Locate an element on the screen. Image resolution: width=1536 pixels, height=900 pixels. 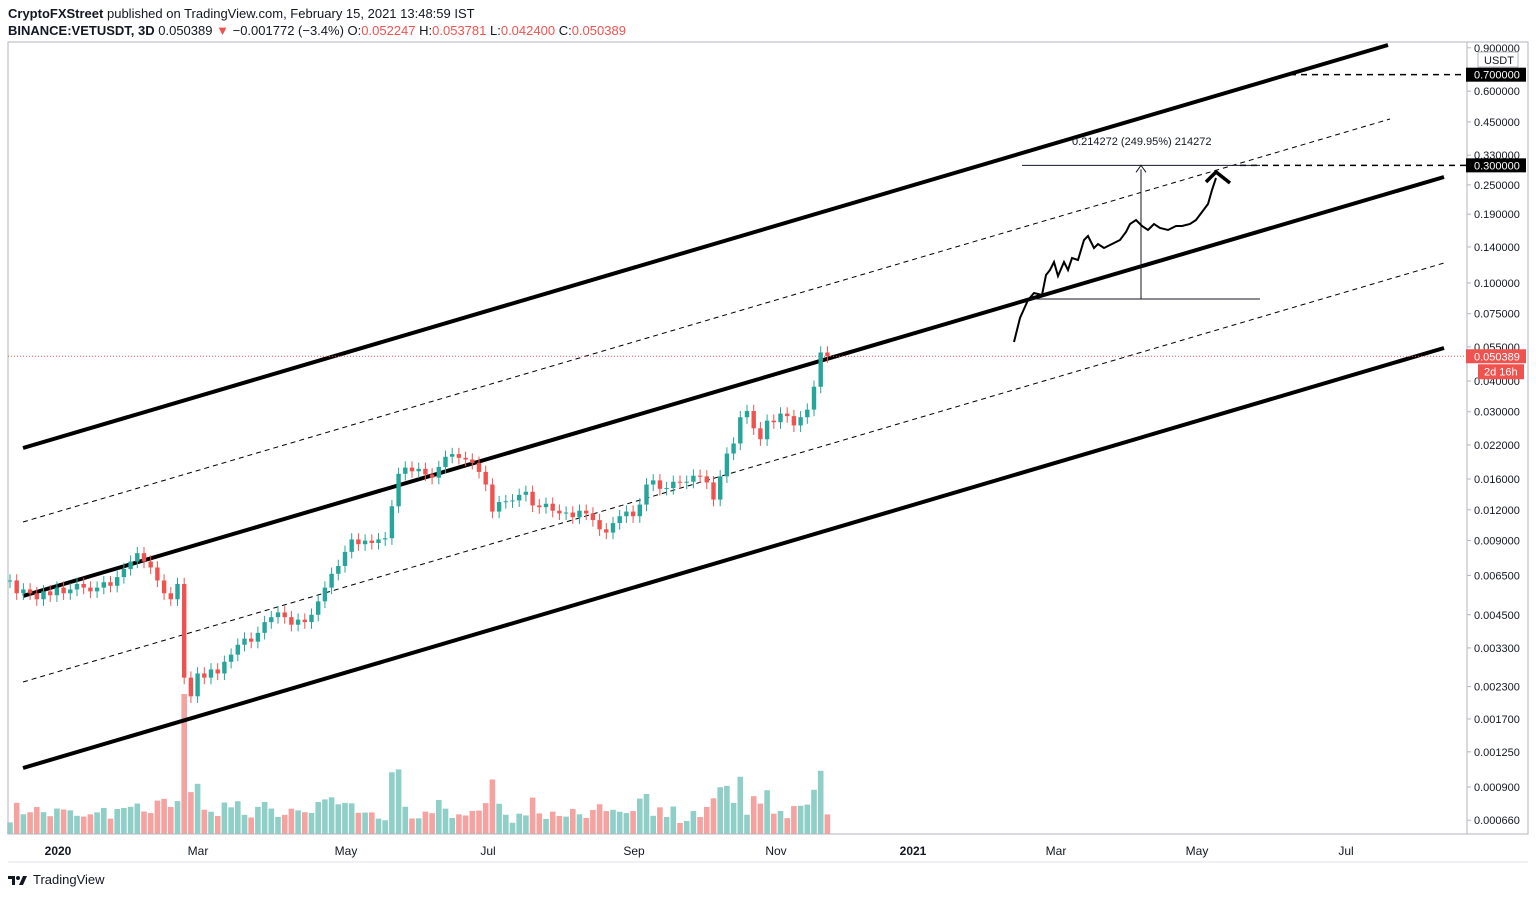
change-value: −0.001772 (−3.4%) is located at coordinates (288, 30).